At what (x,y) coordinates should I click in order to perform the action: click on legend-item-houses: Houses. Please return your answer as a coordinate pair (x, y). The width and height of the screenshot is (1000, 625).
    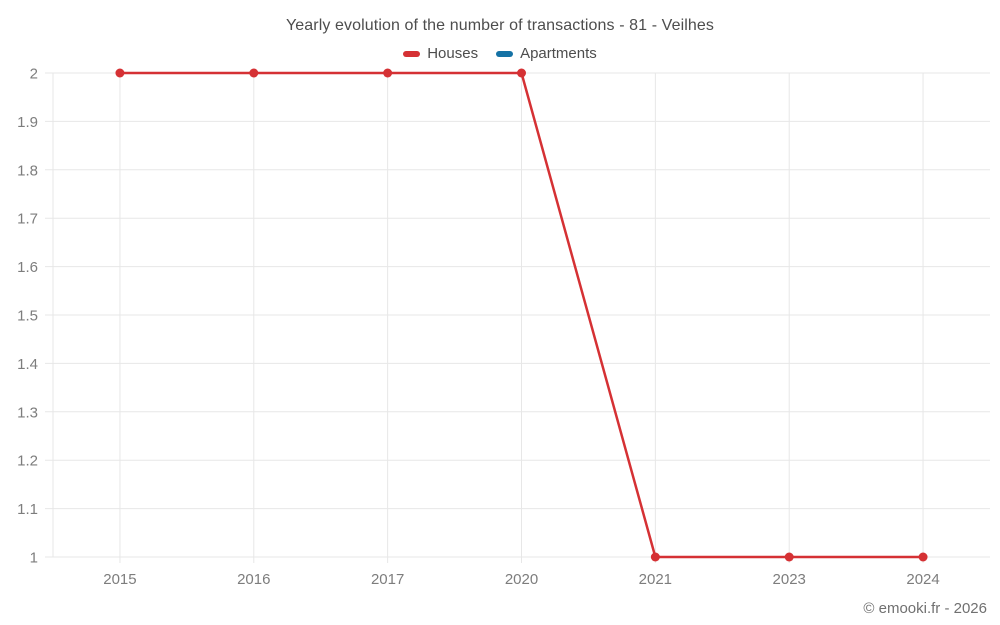
    Looking at the image, I should click on (440, 53).